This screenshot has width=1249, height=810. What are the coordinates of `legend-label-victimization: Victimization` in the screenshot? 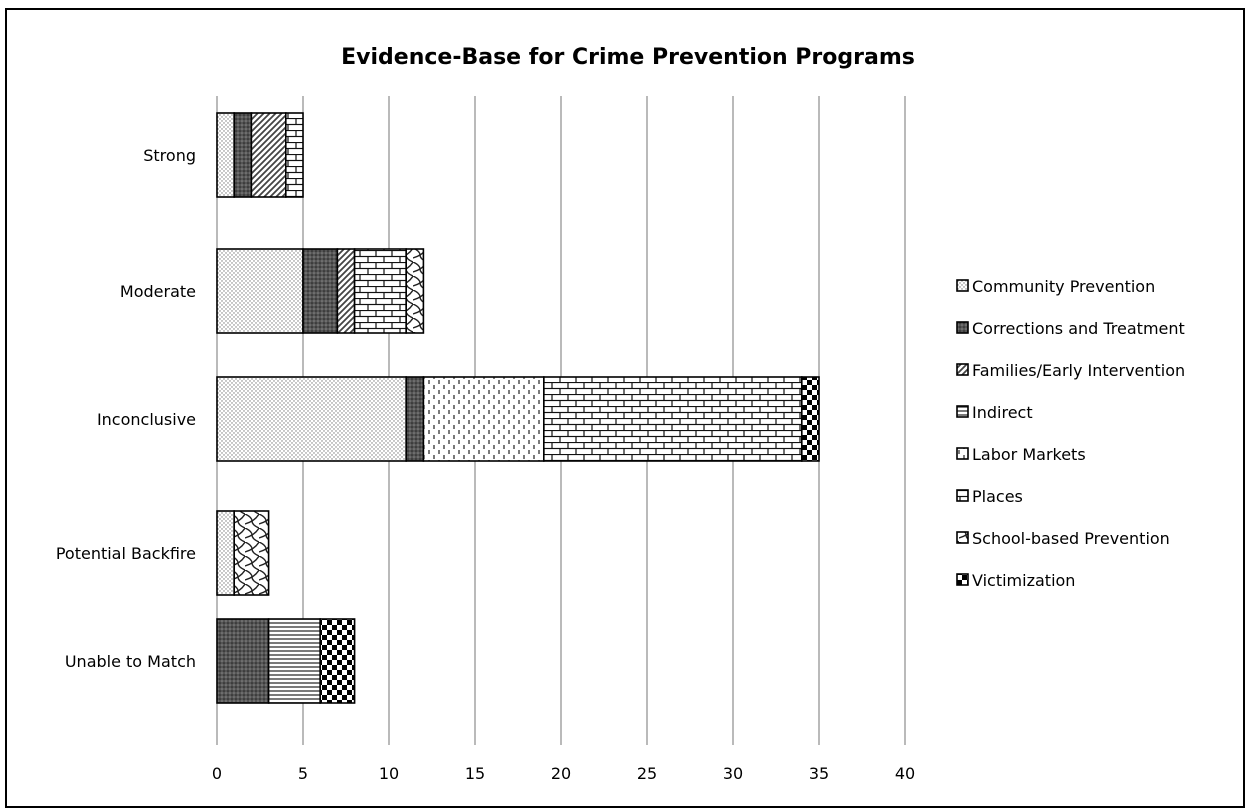 It's located at (1023, 580).